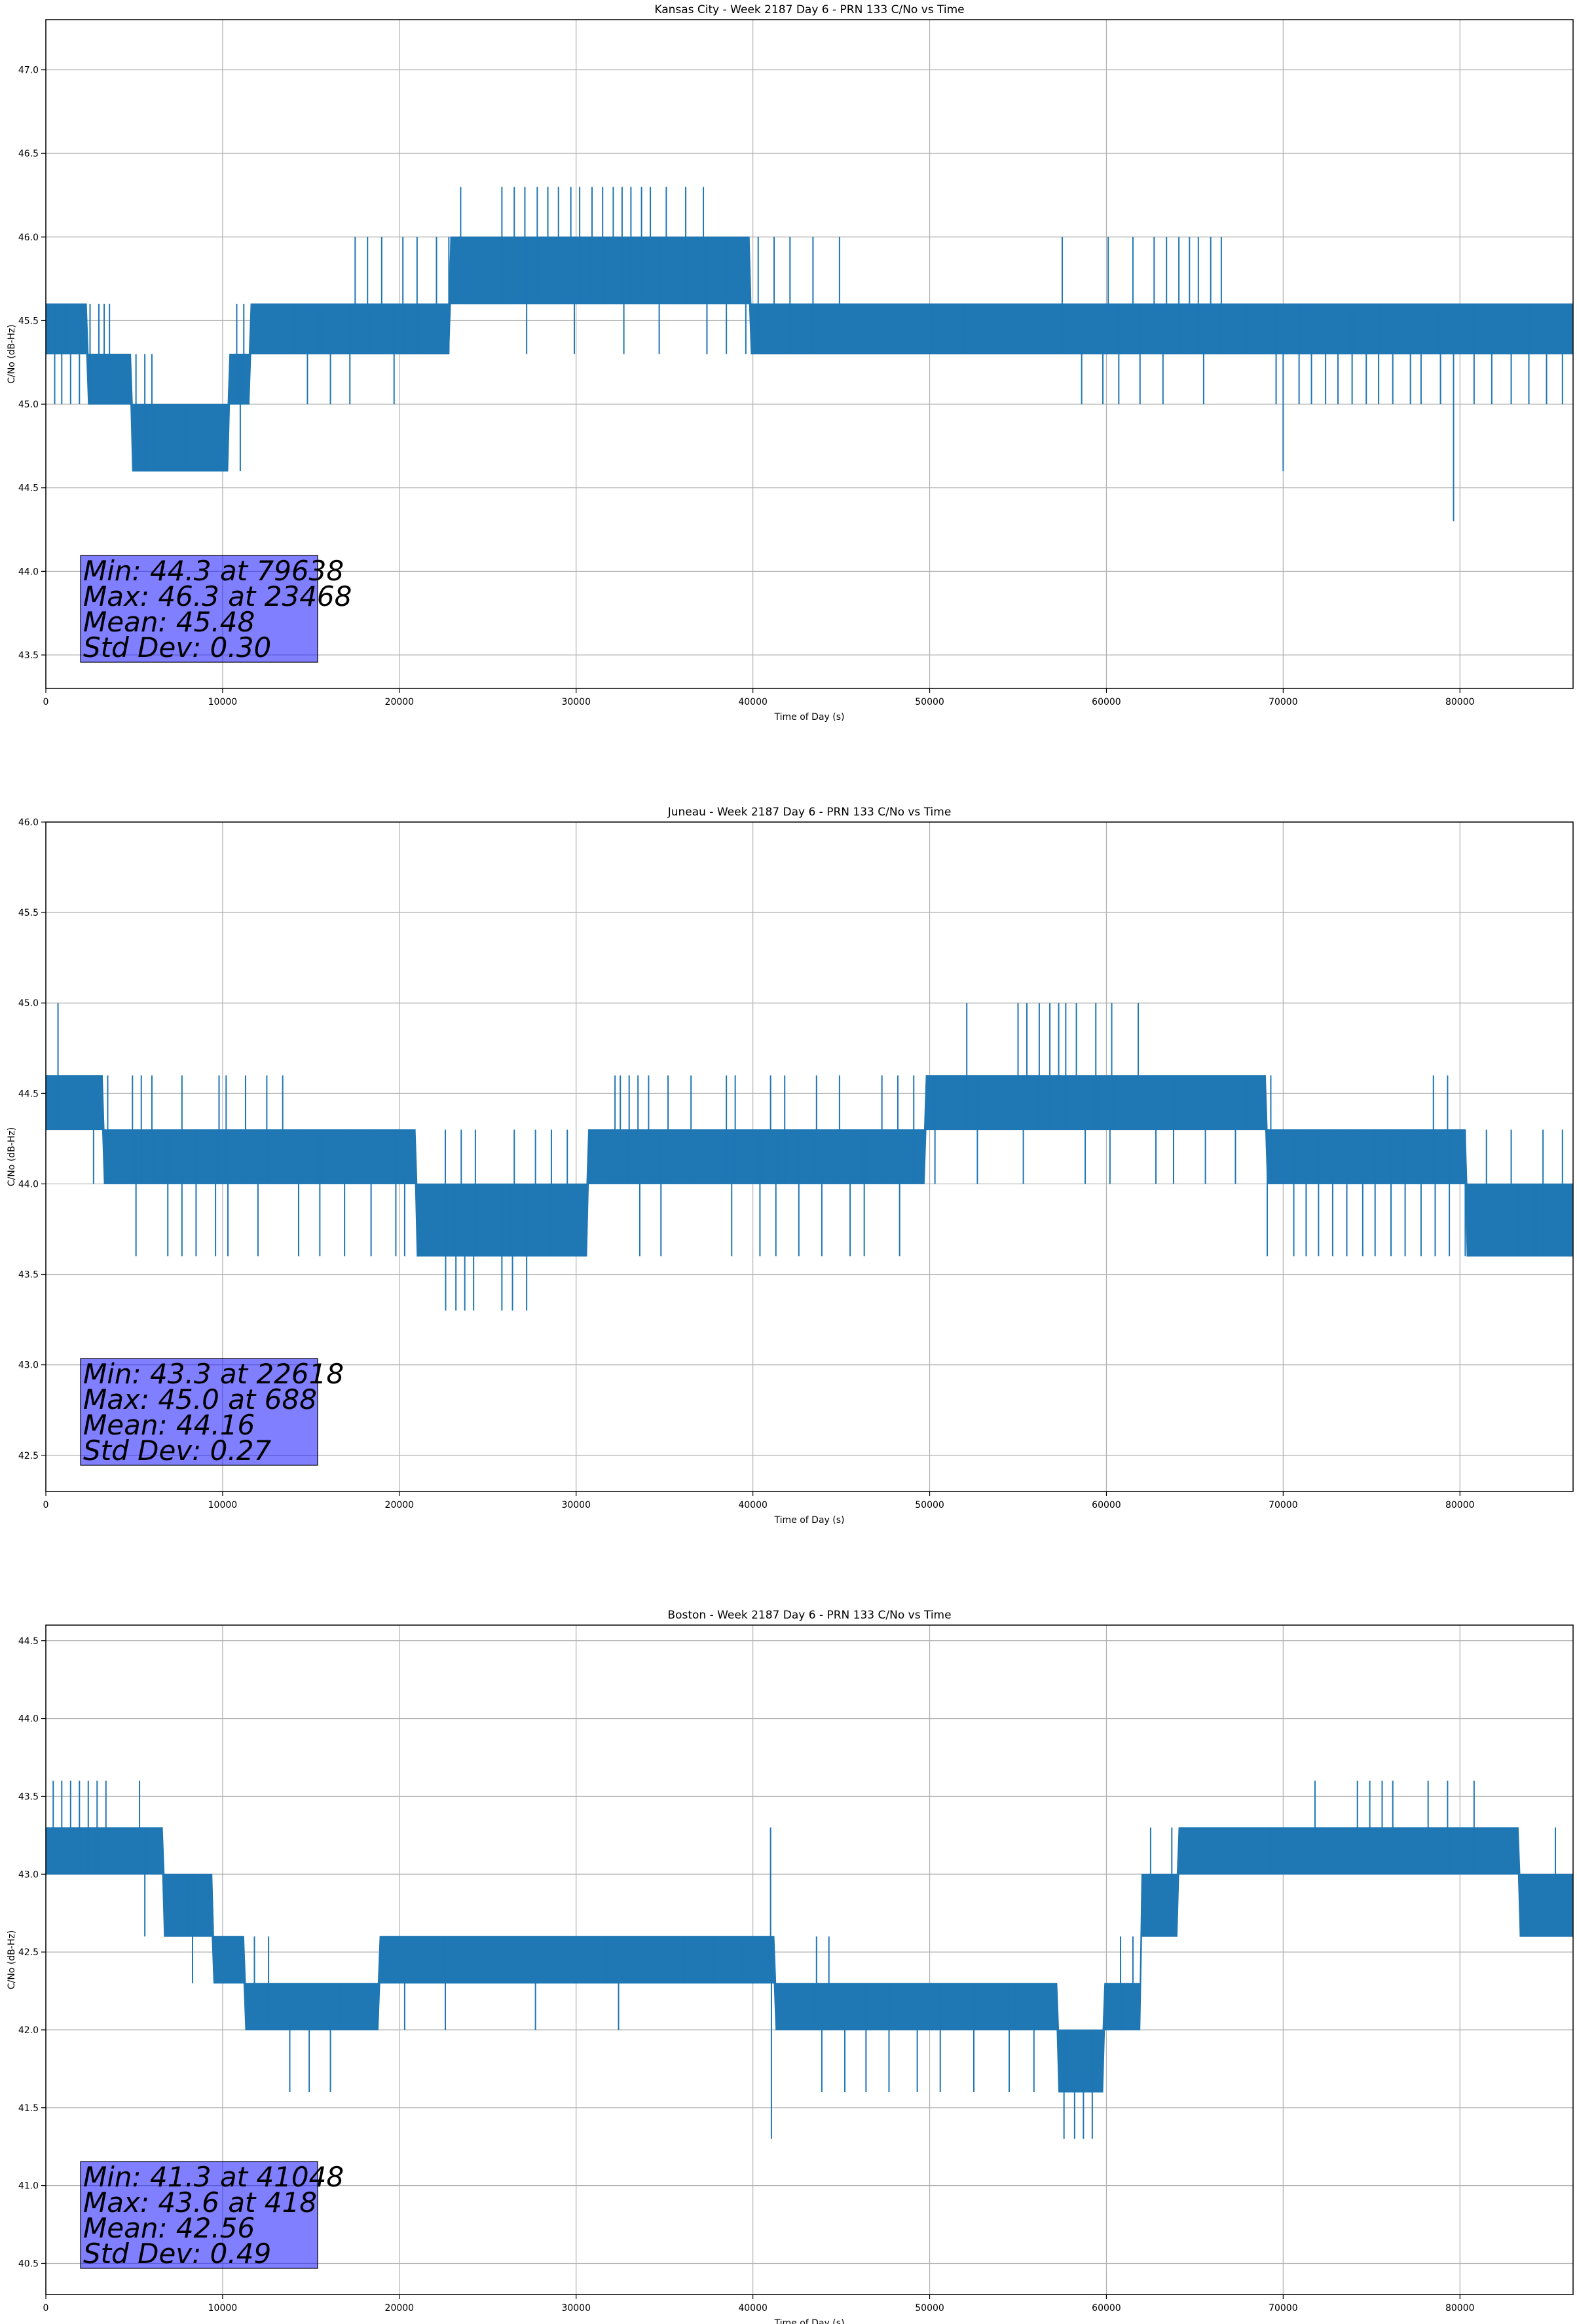 Image resolution: width=1577 pixels, height=2324 pixels. I want to click on kansas-city-x-tick-label: 0, so click(46, 702).